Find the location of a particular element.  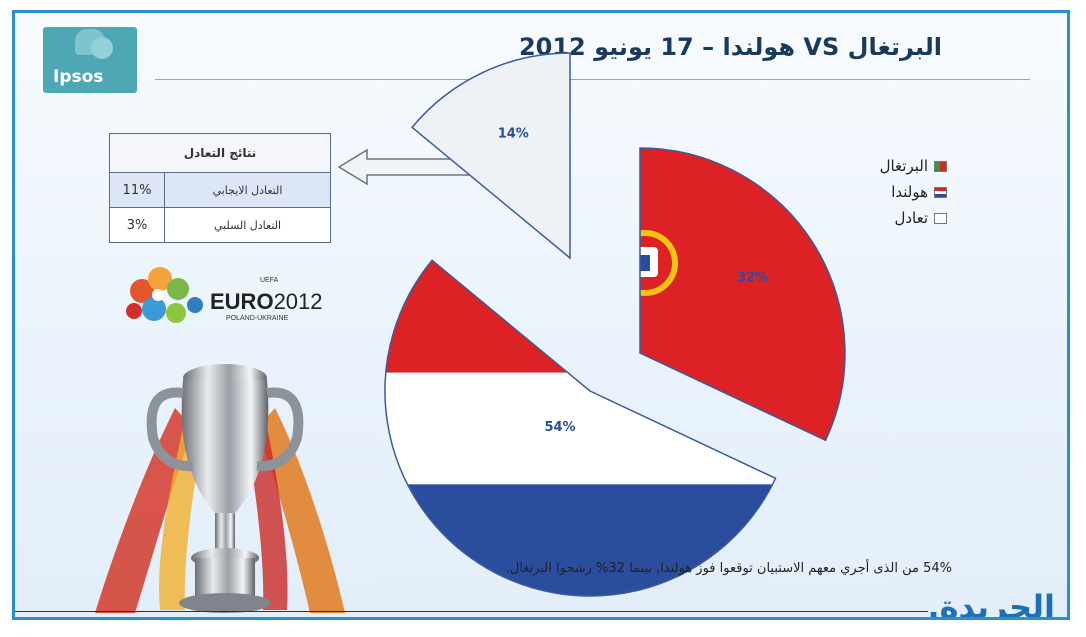

title-divider is located at coordinates (592, 79).